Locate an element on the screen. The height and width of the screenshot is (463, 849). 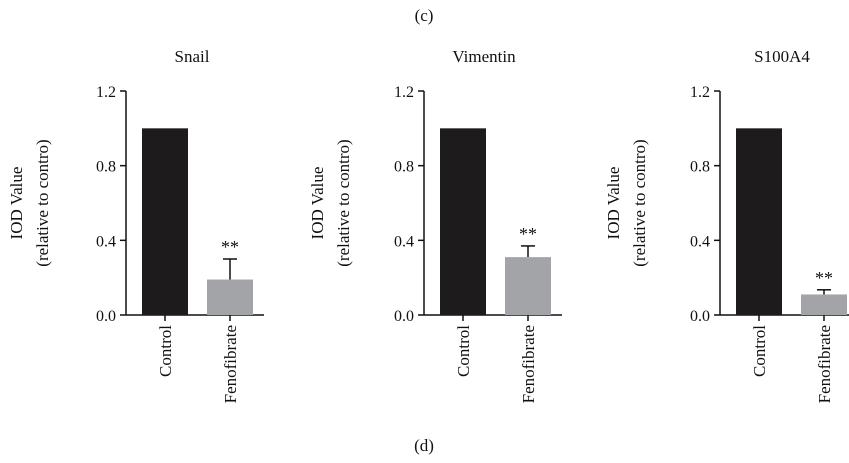
bar-snail-fenofibrate is located at coordinates (230, 297).